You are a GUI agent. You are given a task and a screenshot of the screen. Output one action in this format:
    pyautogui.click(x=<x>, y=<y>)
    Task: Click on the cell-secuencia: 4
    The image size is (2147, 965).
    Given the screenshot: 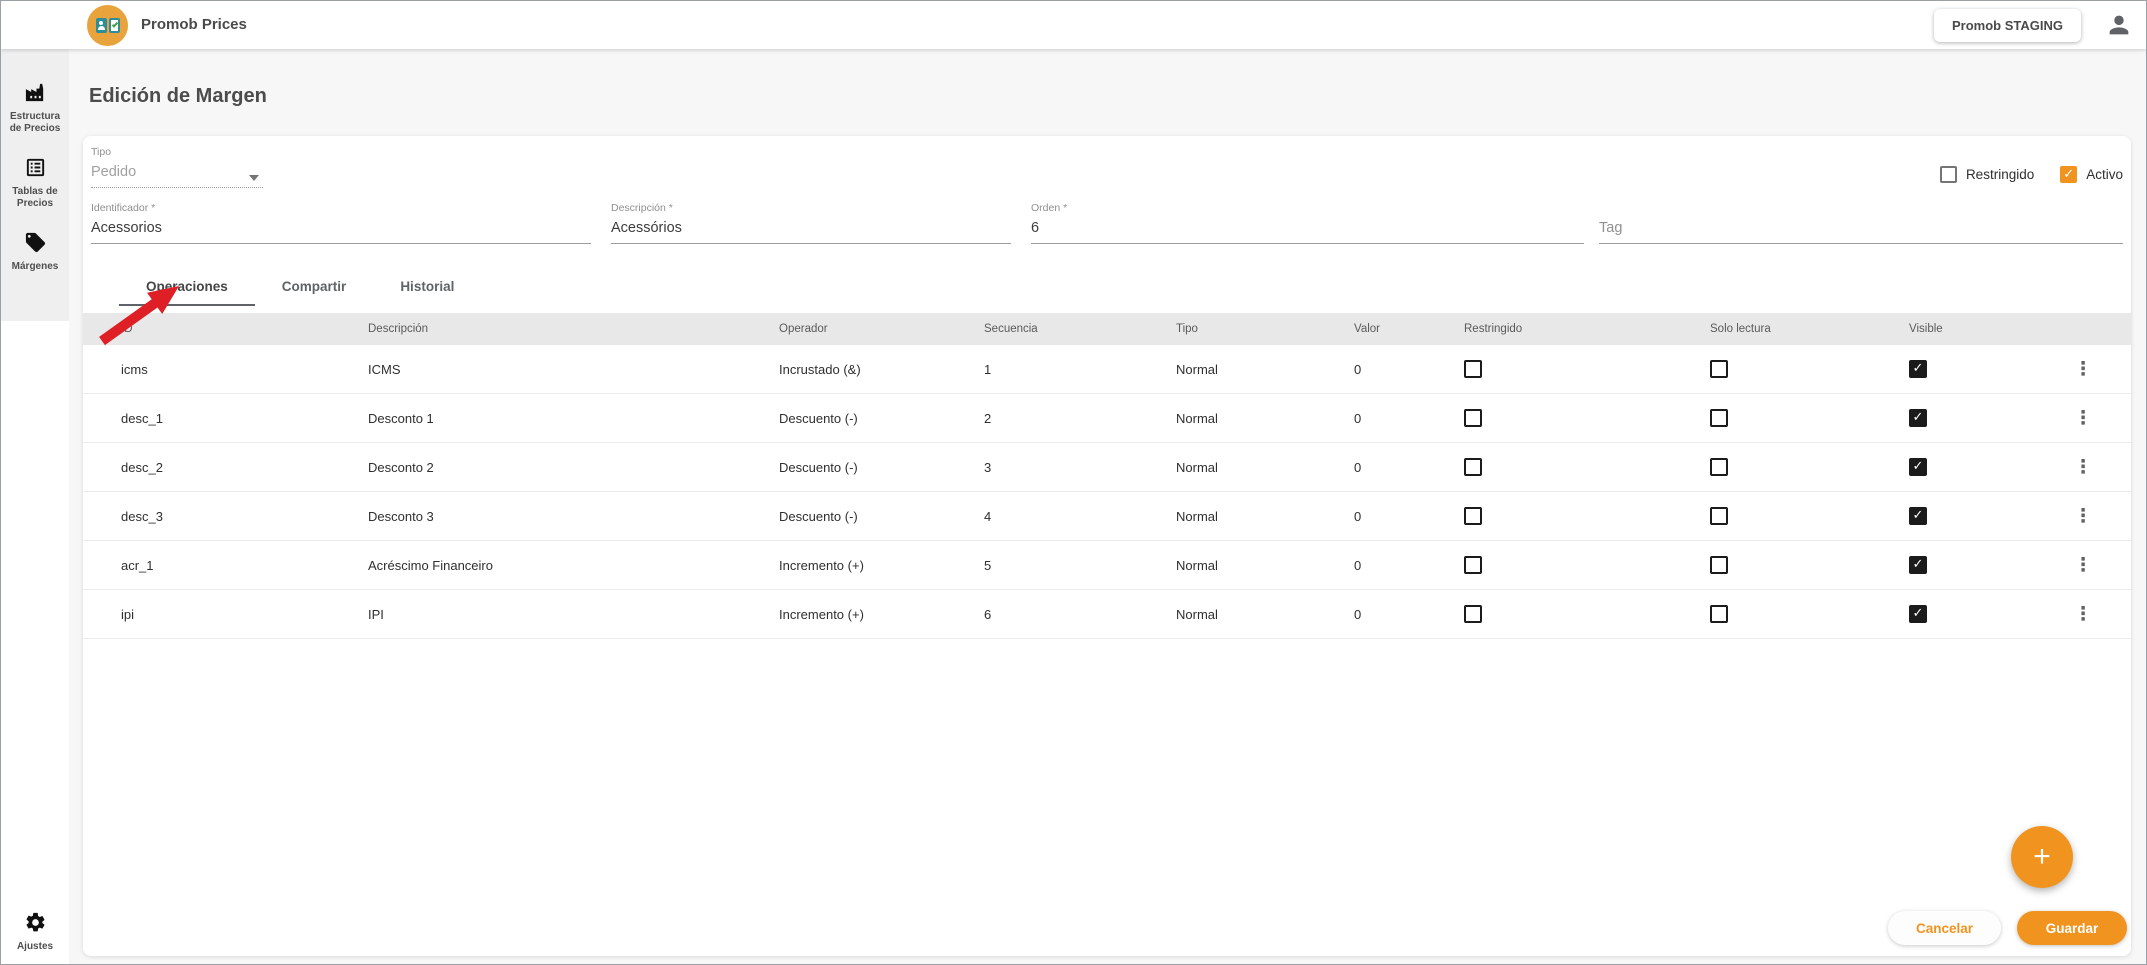 What is the action you would take?
    pyautogui.click(x=988, y=516)
    